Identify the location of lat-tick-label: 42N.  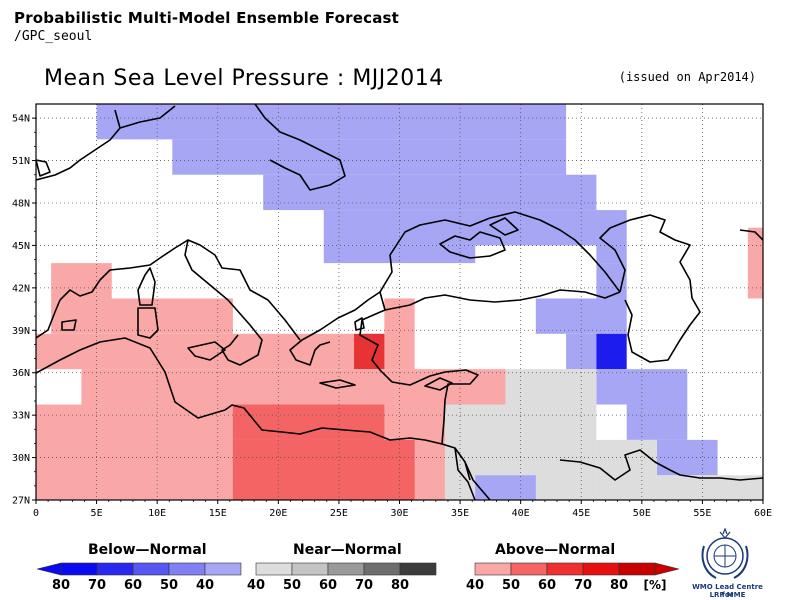
(21, 288).